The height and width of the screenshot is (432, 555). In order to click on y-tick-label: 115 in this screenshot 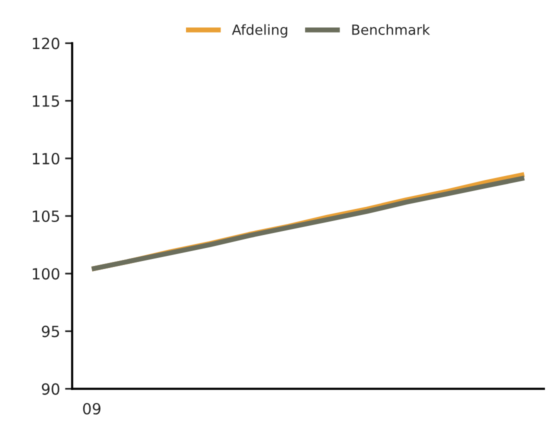, I will do `click(46, 101)`.